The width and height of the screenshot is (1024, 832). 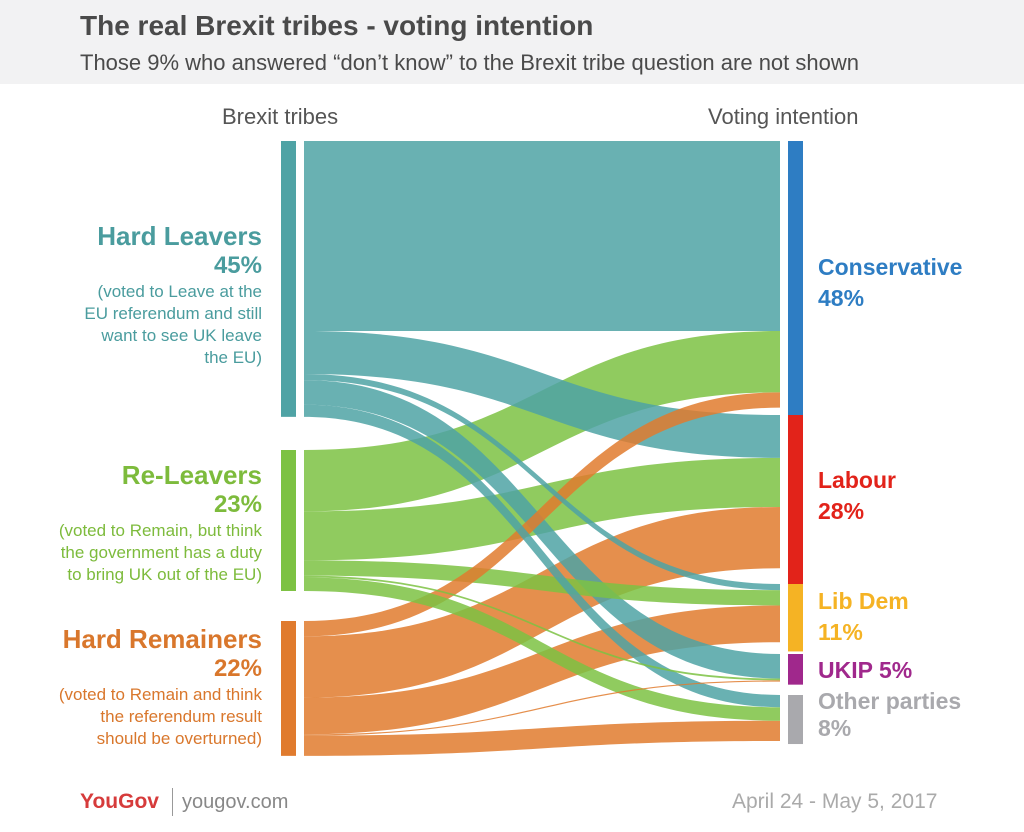 What do you see at coordinates (889, 715) in the screenshot?
I see `party-other: Other parties 8%` at bounding box center [889, 715].